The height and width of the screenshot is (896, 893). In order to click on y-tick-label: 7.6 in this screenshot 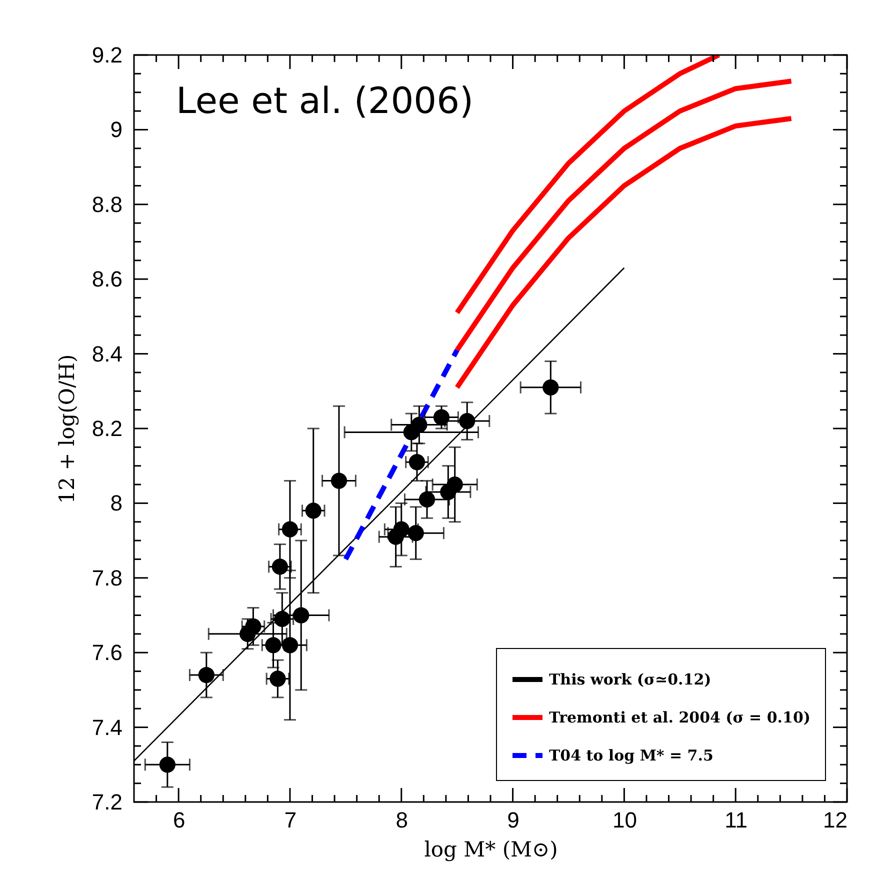, I will do `click(107, 653)`.